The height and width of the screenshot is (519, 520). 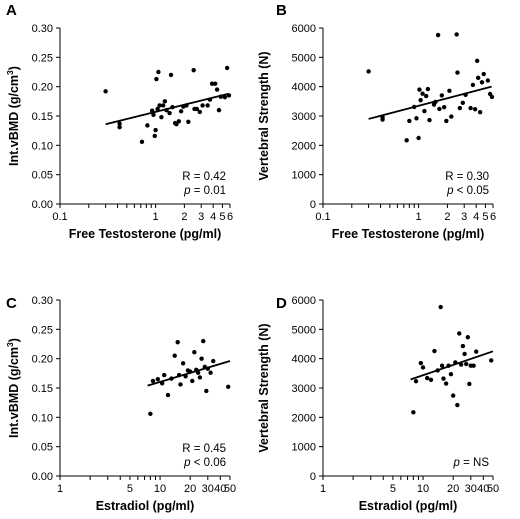 What do you see at coordinates (215, 463) in the screenshot?
I see `stat-value: 0.06` at bounding box center [215, 463].